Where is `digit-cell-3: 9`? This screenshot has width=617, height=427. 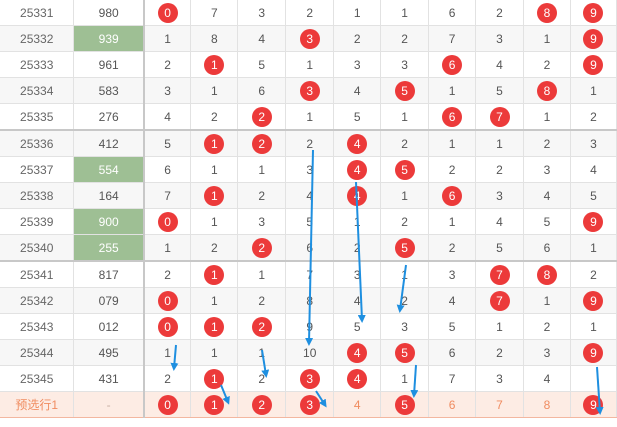 digit-cell-3: 9 is located at coordinates (310, 326).